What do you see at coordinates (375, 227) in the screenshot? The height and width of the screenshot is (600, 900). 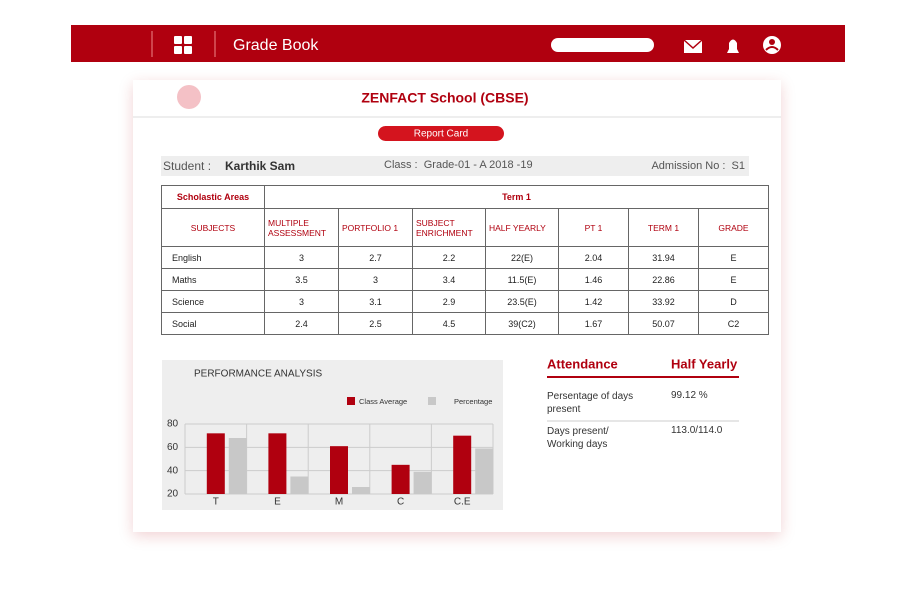 I see `column-header: PORTFOLIO 1` at bounding box center [375, 227].